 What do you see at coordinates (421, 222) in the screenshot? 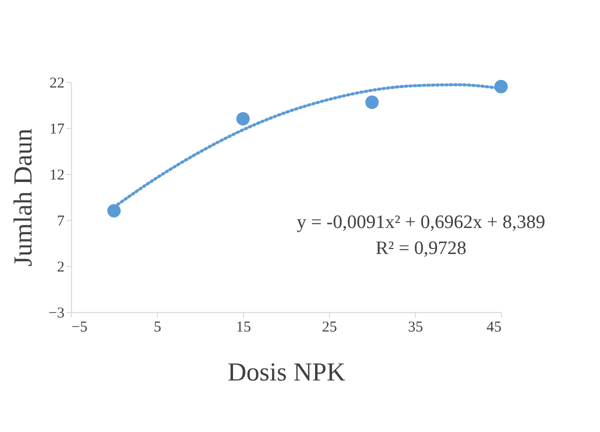
I see `annotation: y = -0,0091x² + 0,6962x + 8,389` at bounding box center [421, 222].